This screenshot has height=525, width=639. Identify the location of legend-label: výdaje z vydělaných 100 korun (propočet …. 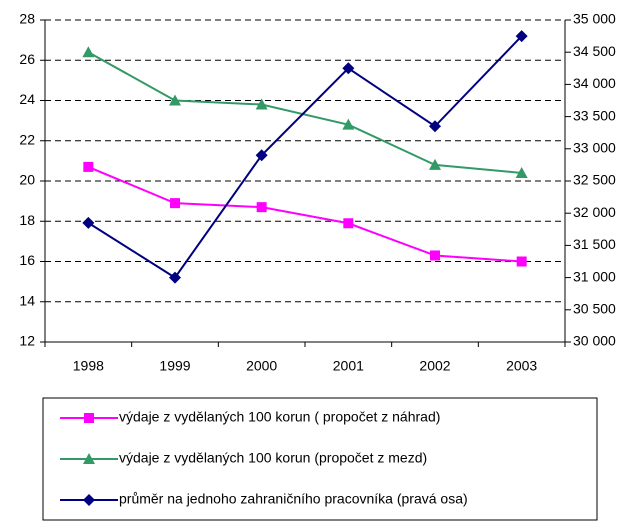
(273, 458).